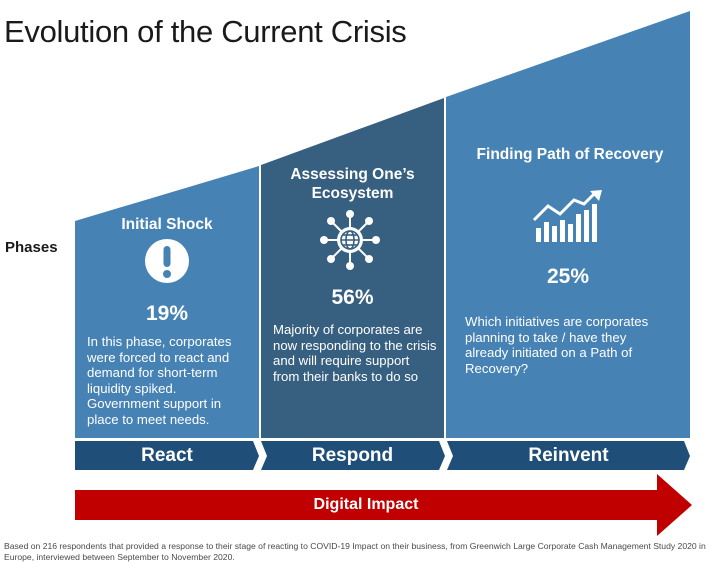  What do you see at coordinates (31, 247) in the screenshot?
I see `phases-label: Phases` at bounding box center [31, 247].